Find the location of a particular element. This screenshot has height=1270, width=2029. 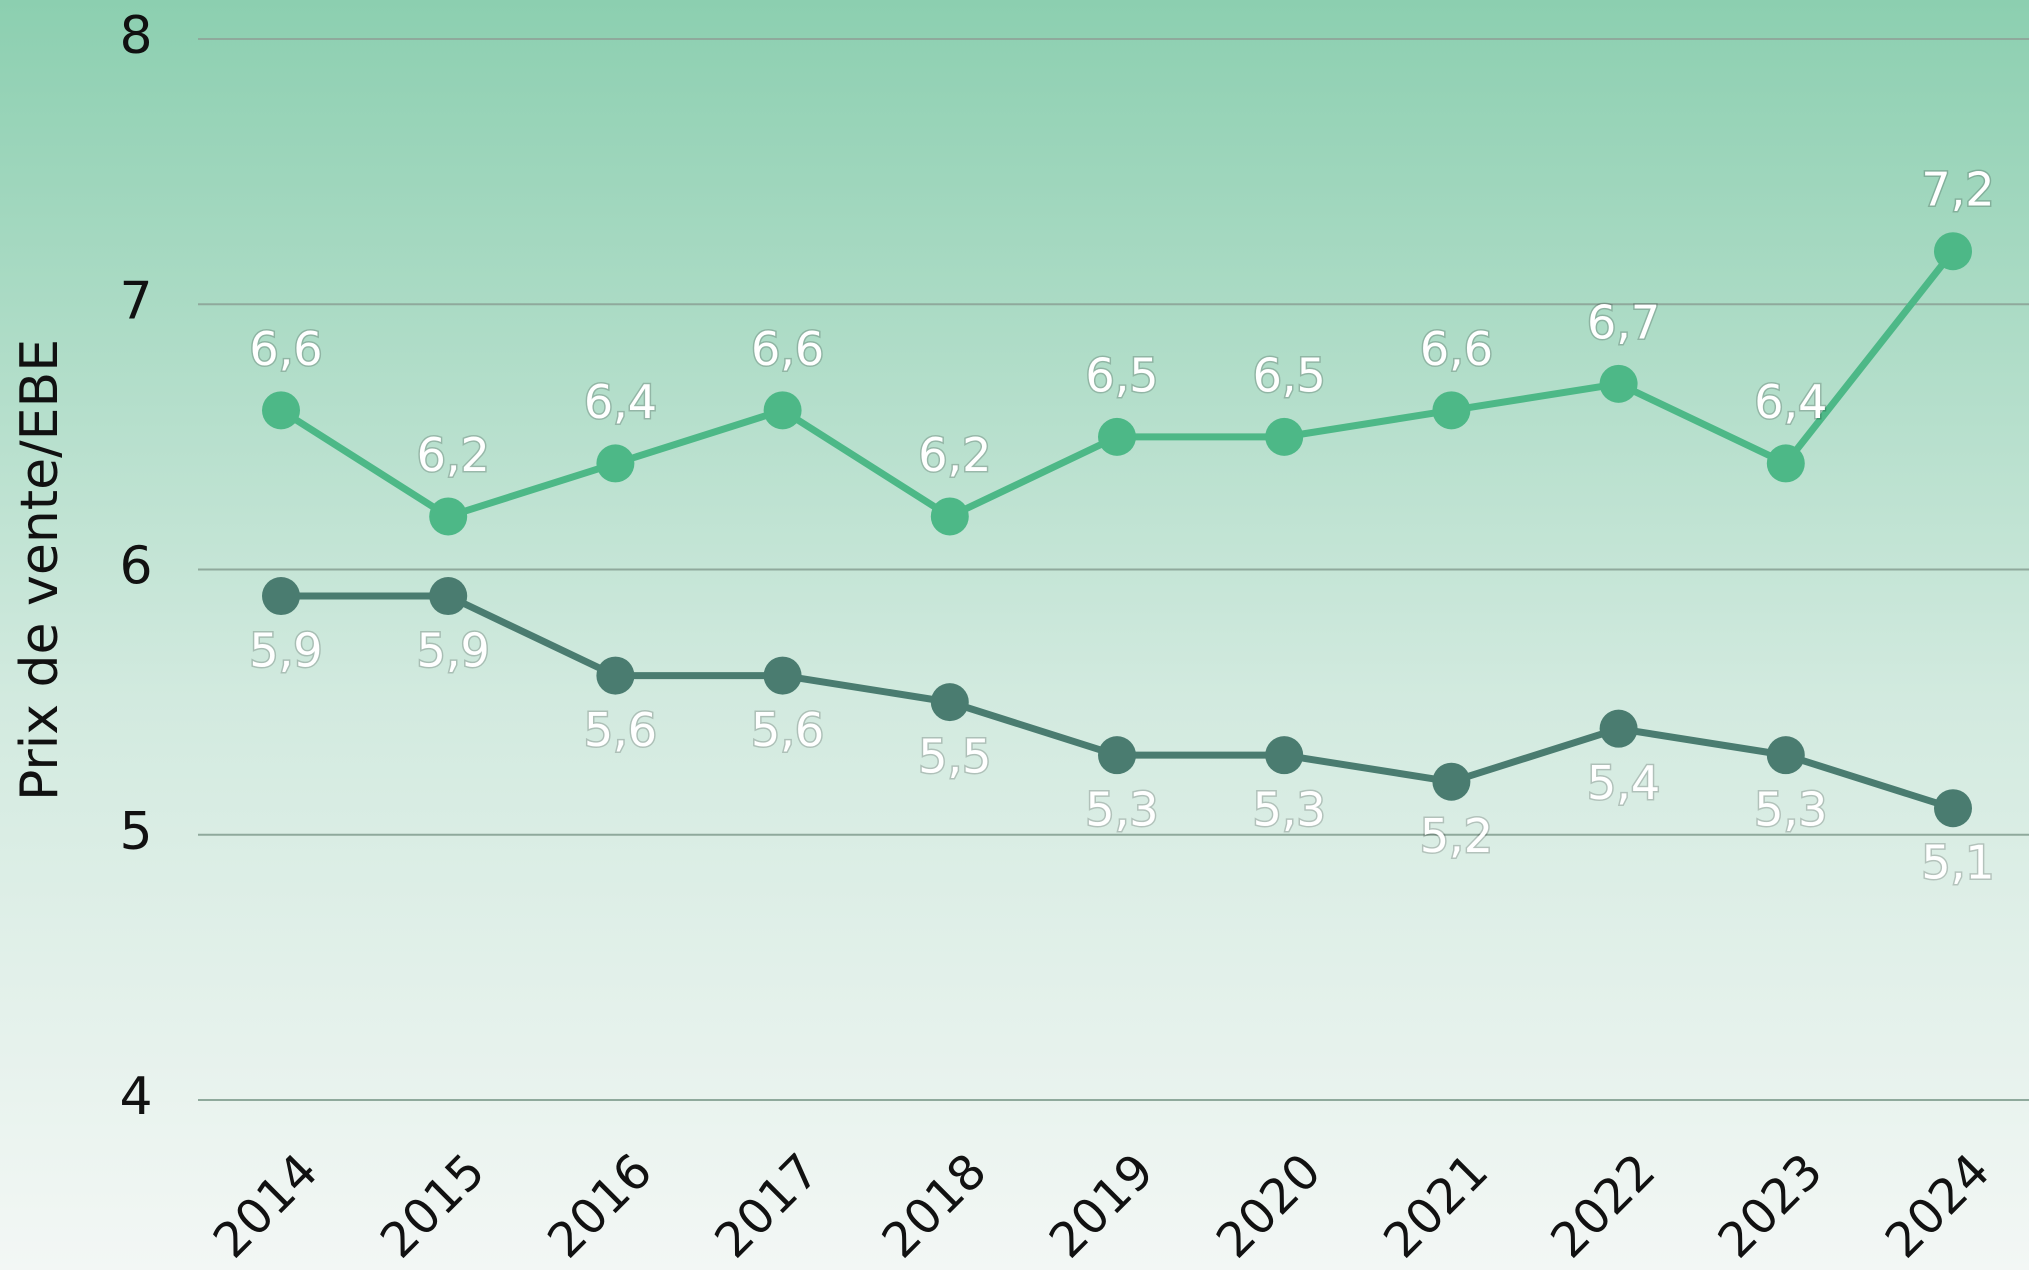

data-label: 5,1 is located at coordinates (1957, 863).